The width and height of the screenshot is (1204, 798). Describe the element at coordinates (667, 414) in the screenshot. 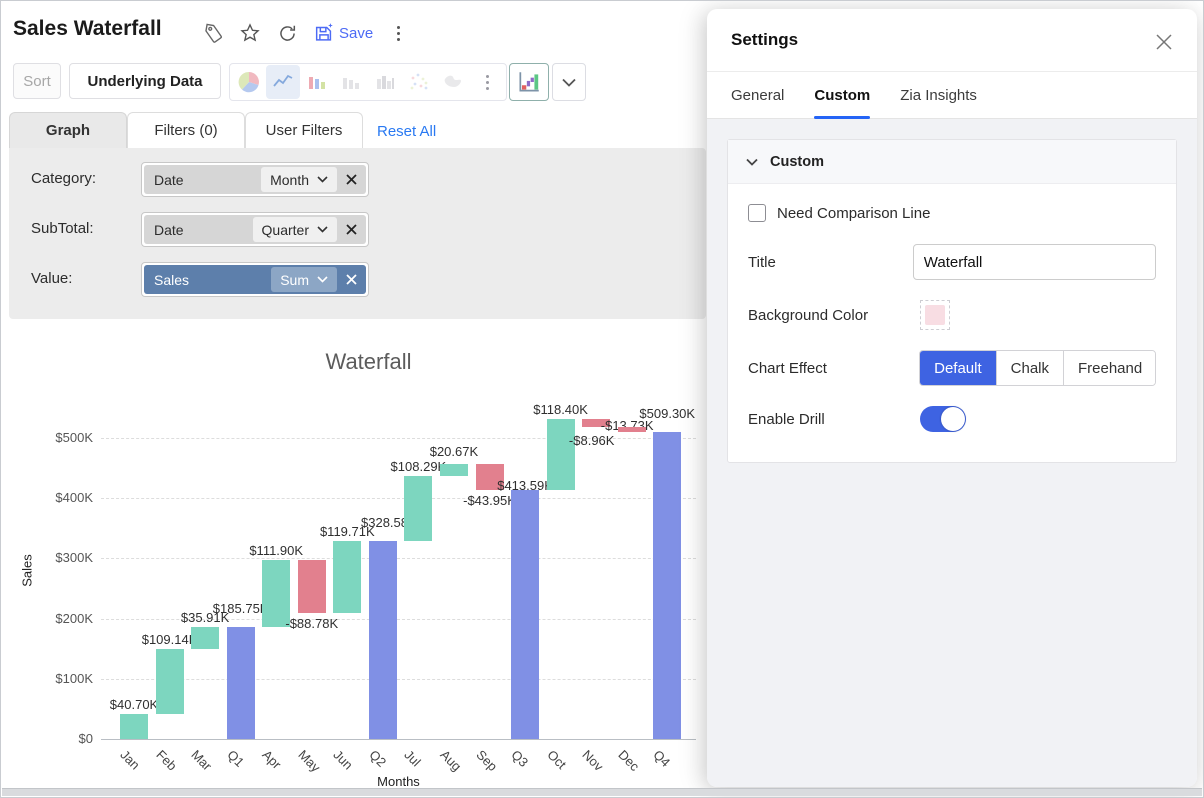

I see `data-label-q4: $509.30K` at that location.